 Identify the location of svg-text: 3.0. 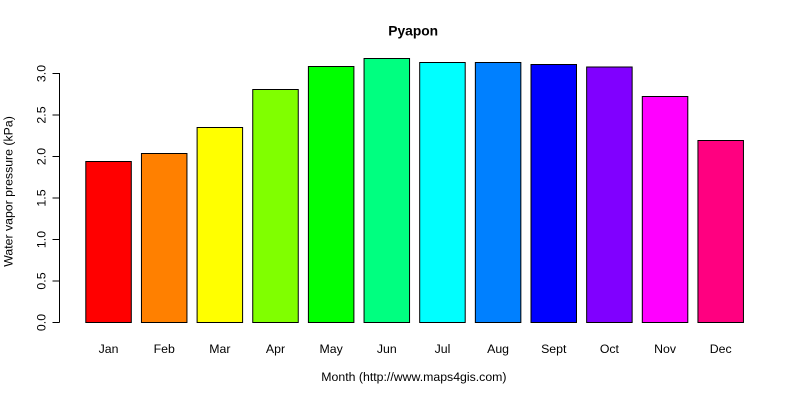
(41, 73).